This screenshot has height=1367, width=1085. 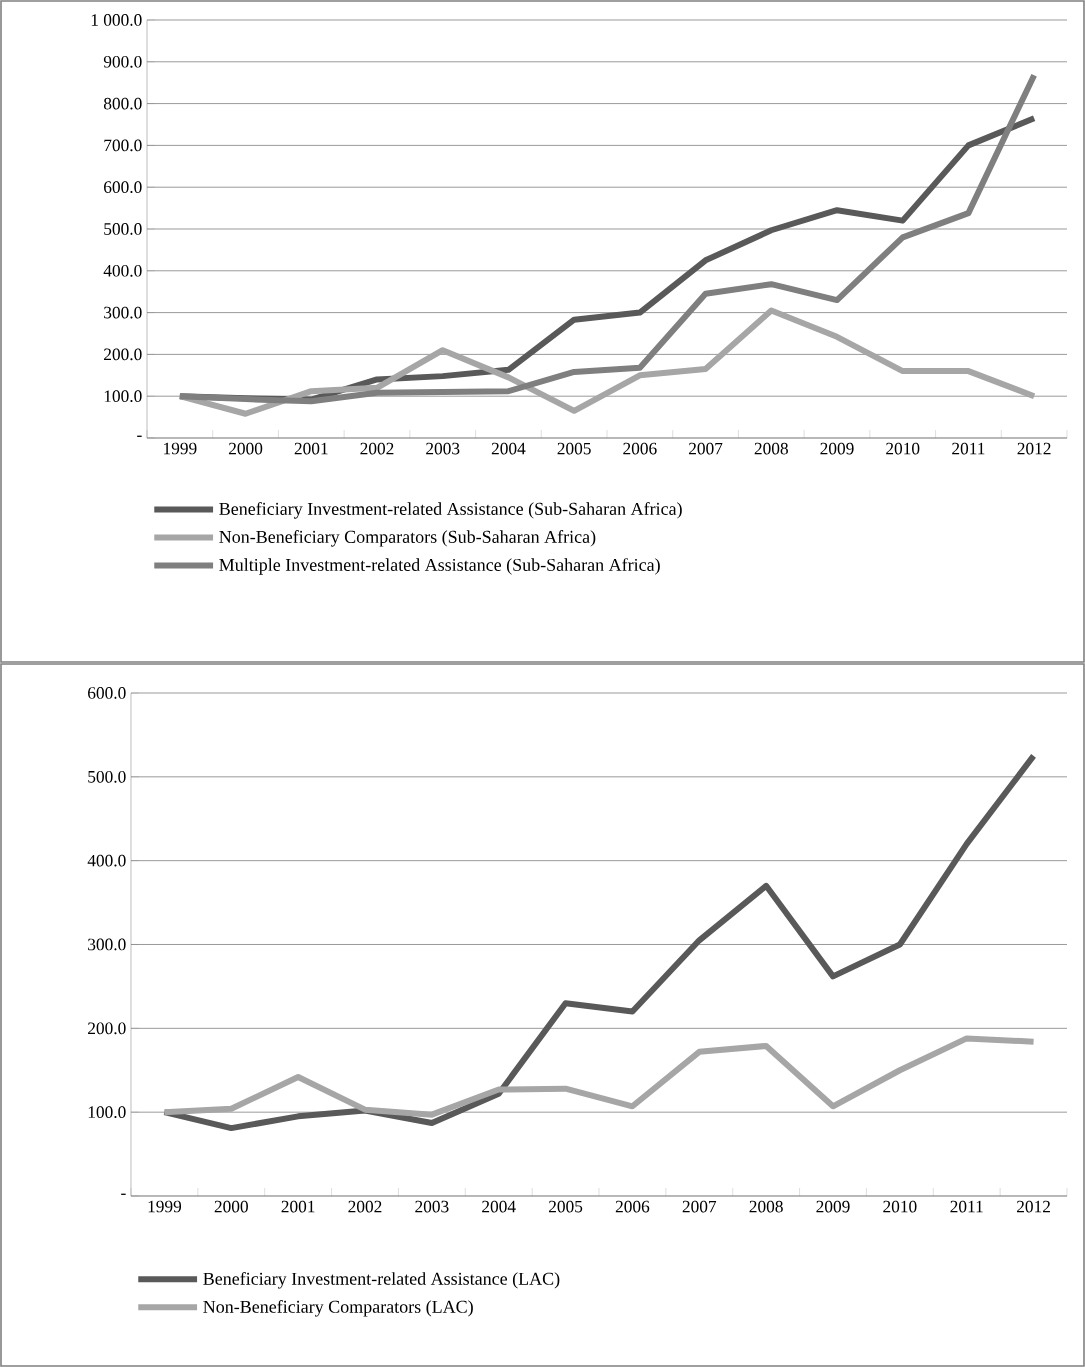 What do you see at coordinates (123, 145) in the screenshot?
I see `y-tick-label: 700.0` at bounding box center [123, 145].